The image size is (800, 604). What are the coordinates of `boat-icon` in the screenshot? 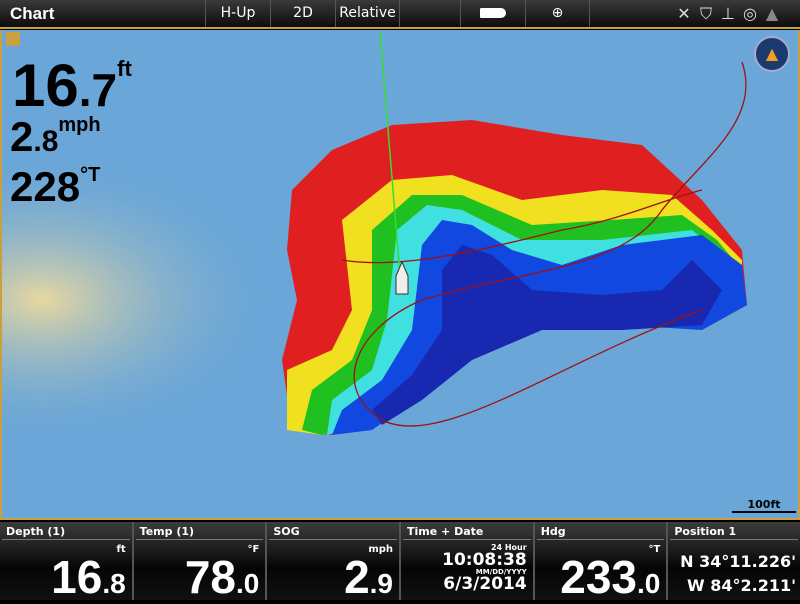 It's located at (402, 277).